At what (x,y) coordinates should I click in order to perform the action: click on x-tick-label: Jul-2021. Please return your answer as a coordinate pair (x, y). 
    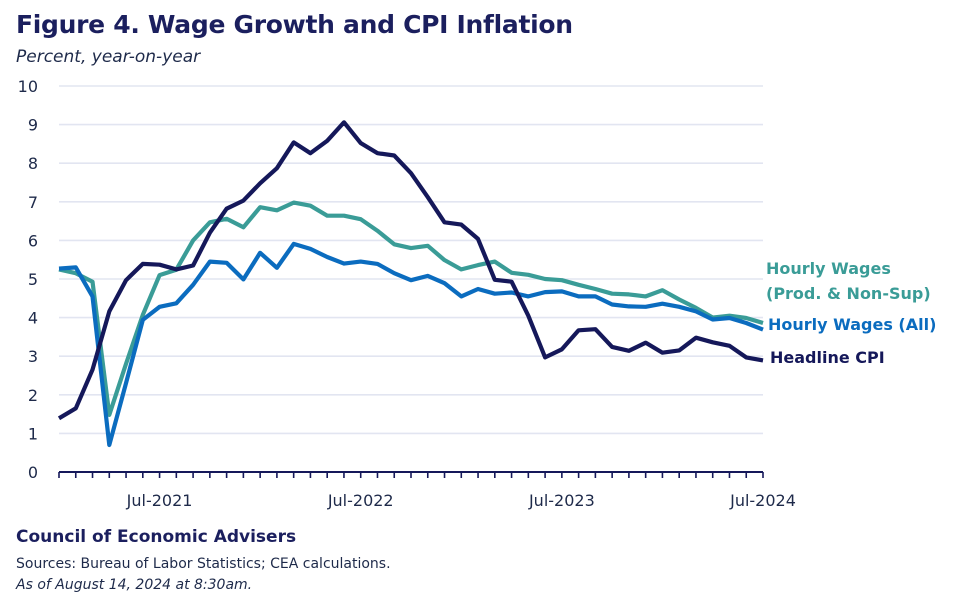
    Looking at the image, I should click on (159, 500).